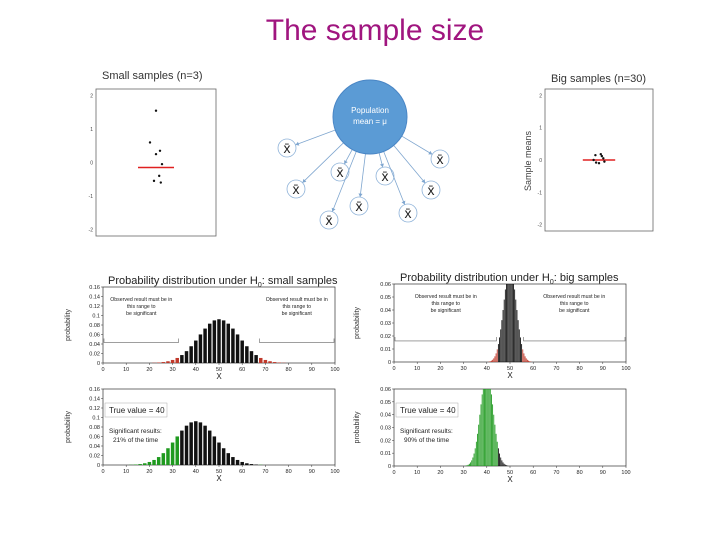 Image resolution: width=720 pixels, height=540 pixels. Describe the element at coordinates (242, 370) in the screenshot. I see `x-tick-label: 60` at that location.